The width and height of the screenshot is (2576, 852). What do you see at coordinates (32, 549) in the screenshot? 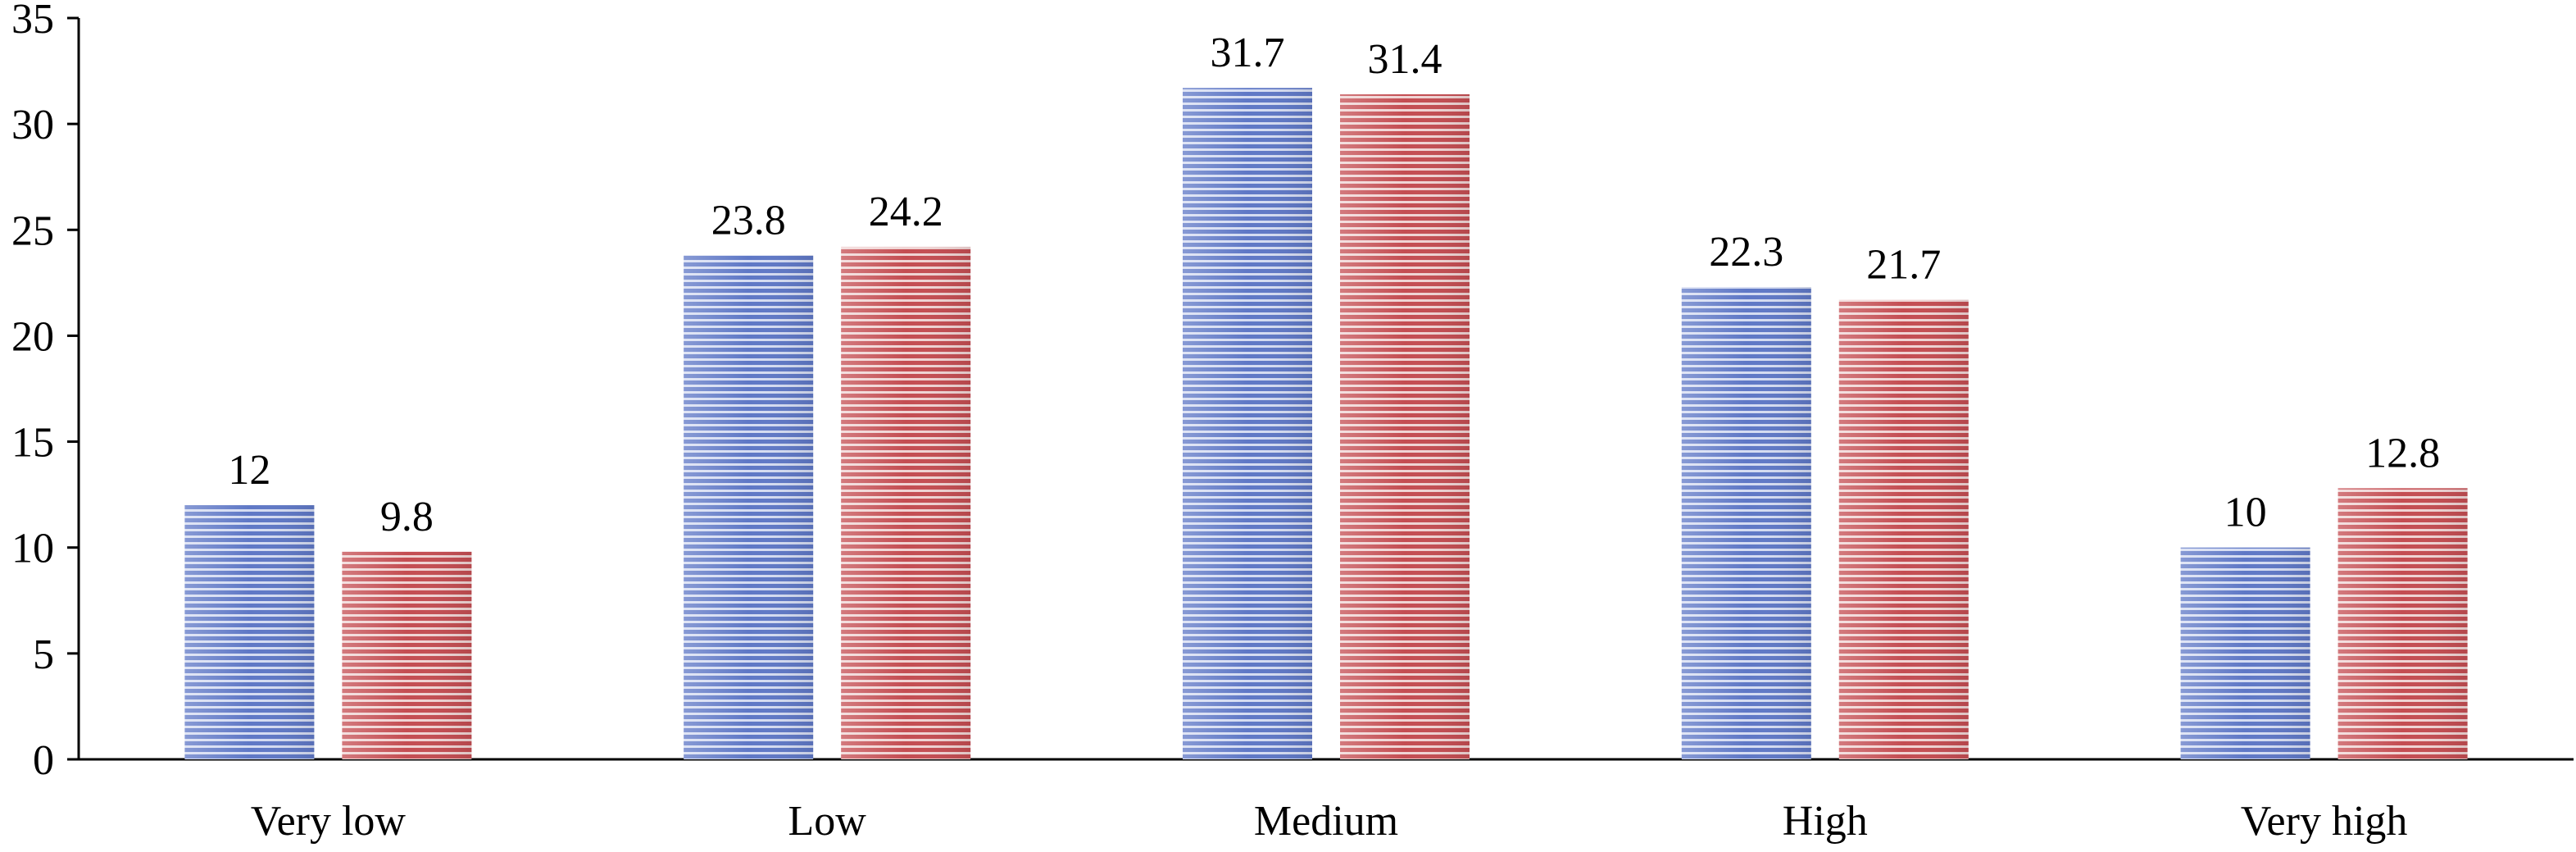
I see `y-tick-label: 10` at bounding box center [32, 549].